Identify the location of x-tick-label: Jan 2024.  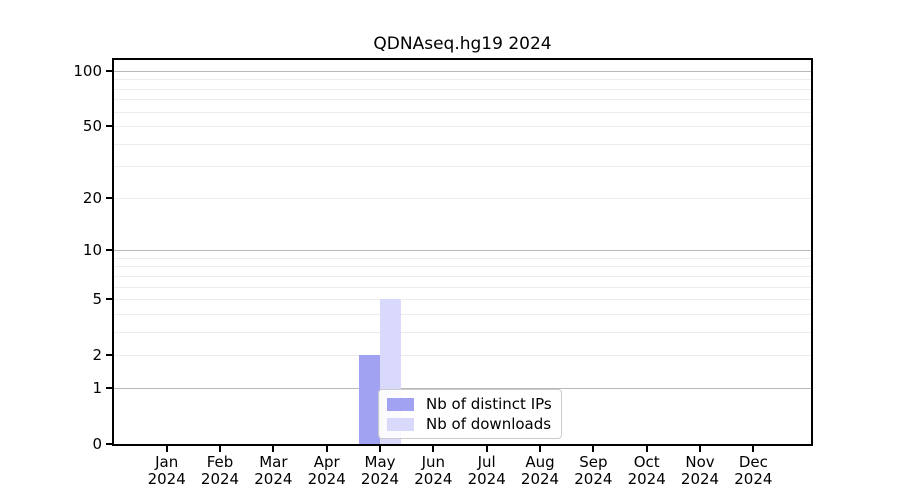
(167, 471).